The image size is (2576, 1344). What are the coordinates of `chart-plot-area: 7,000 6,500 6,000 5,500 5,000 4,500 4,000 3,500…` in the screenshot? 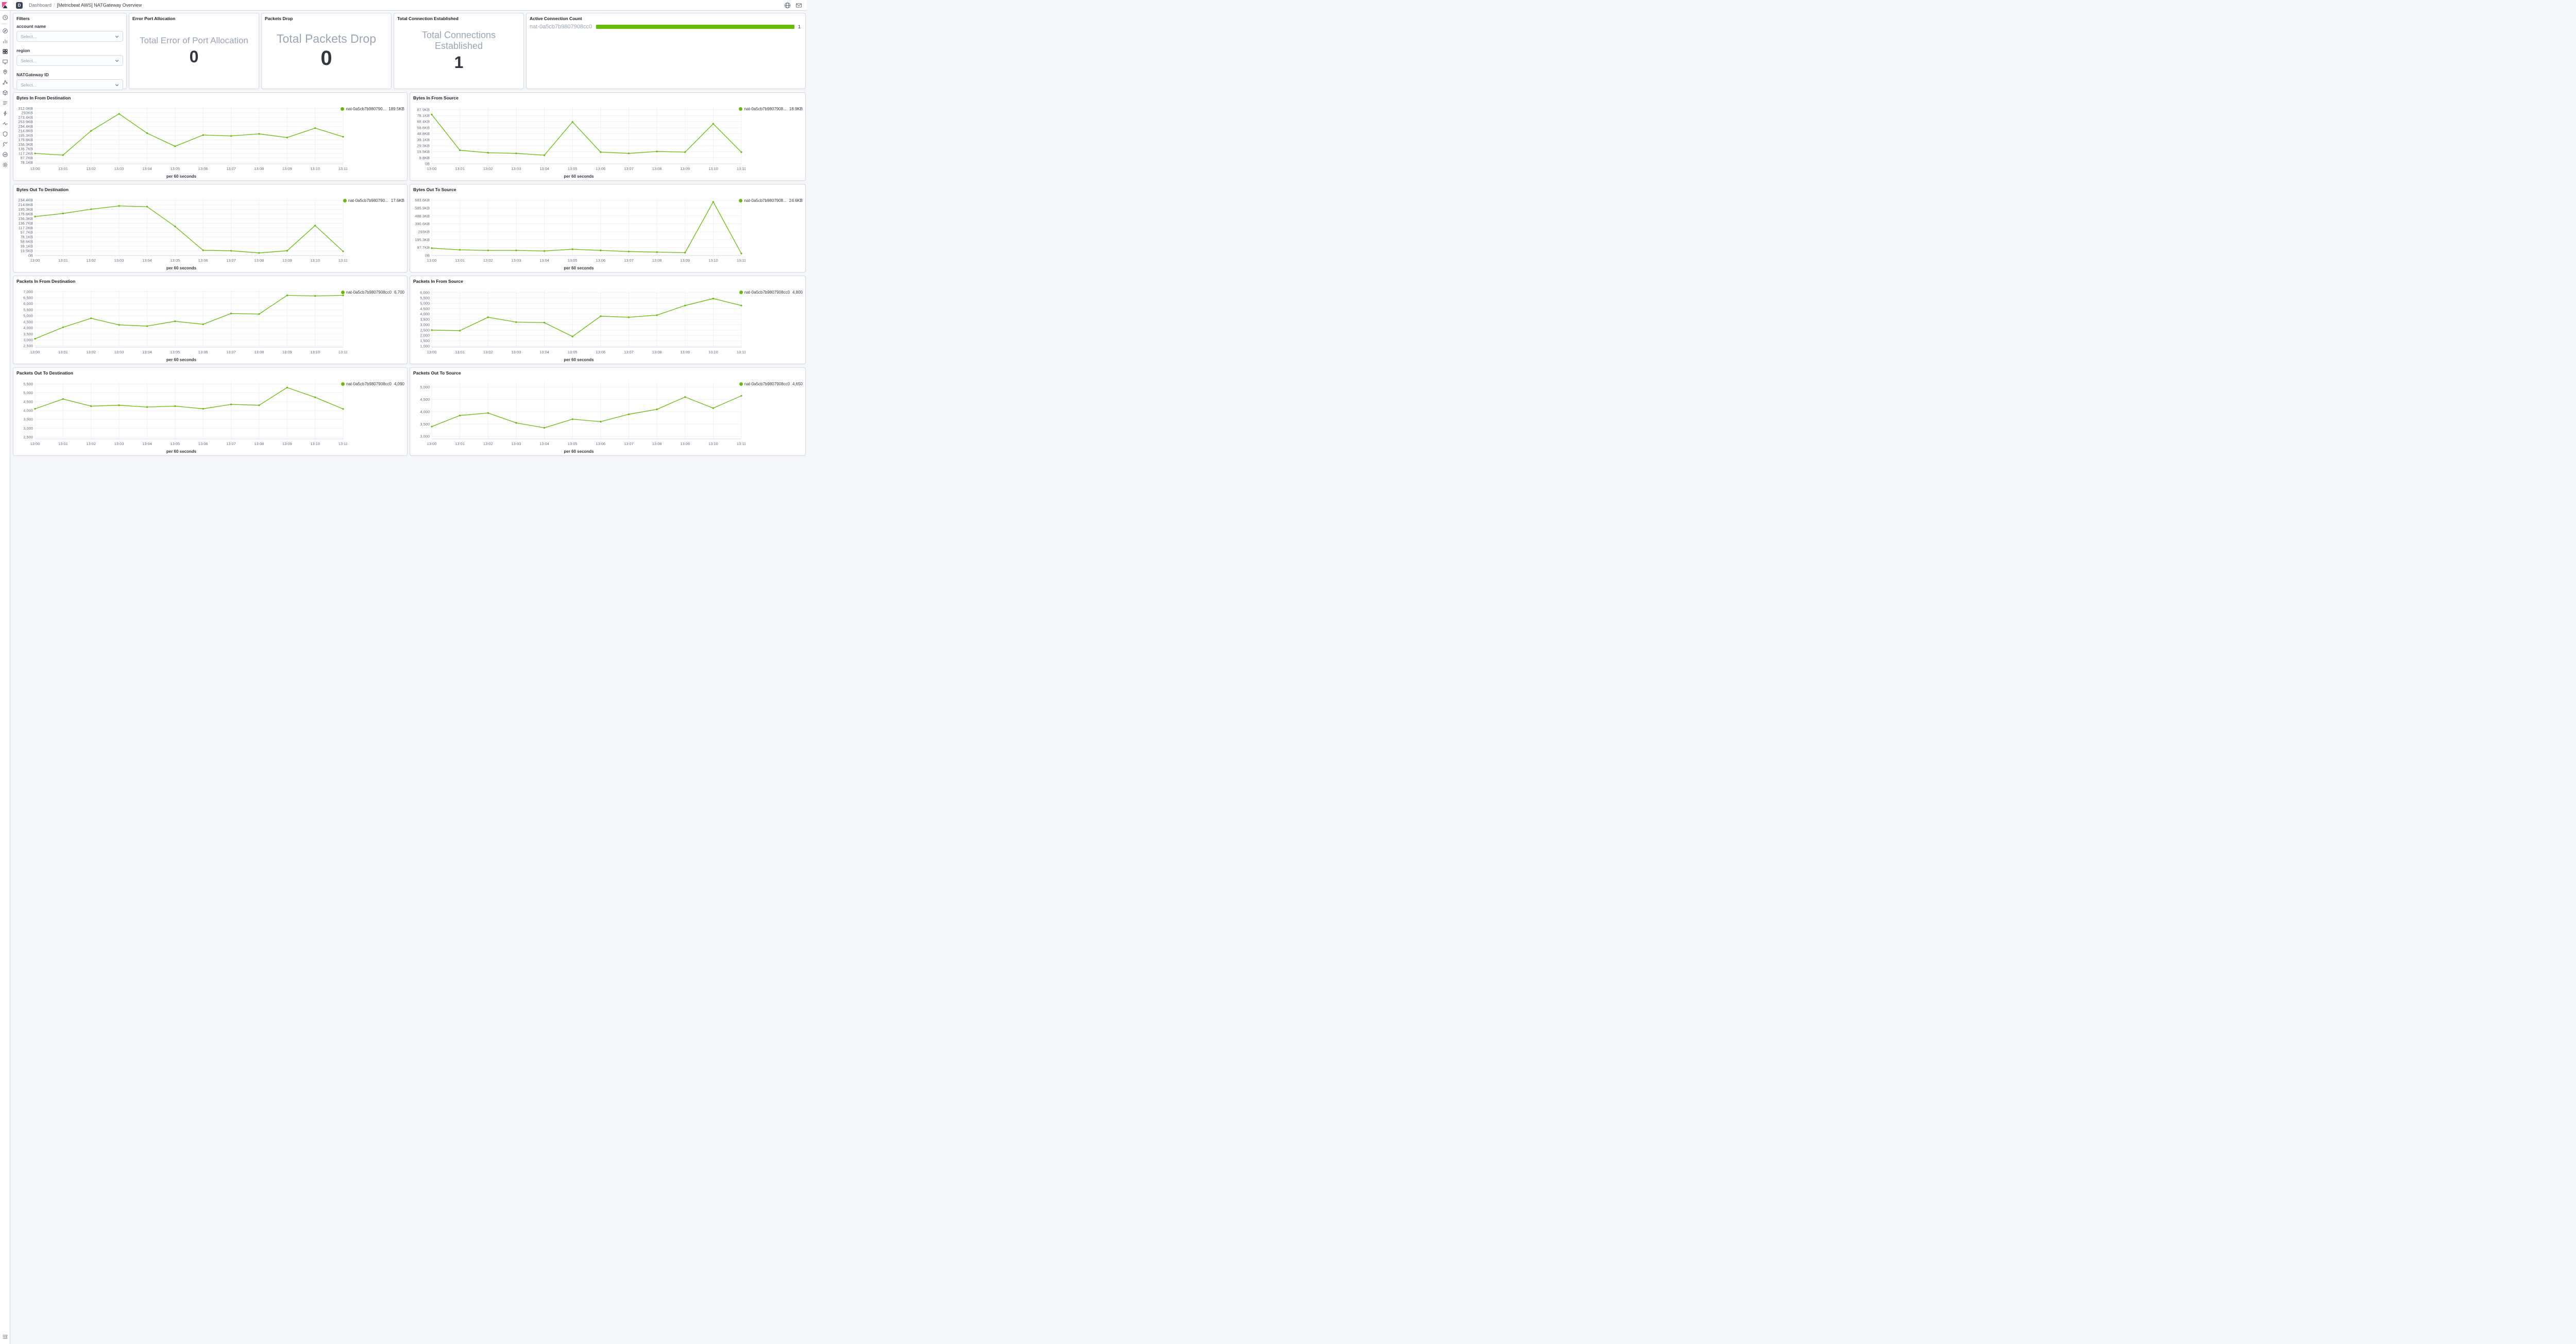 It's located at (181, 321).